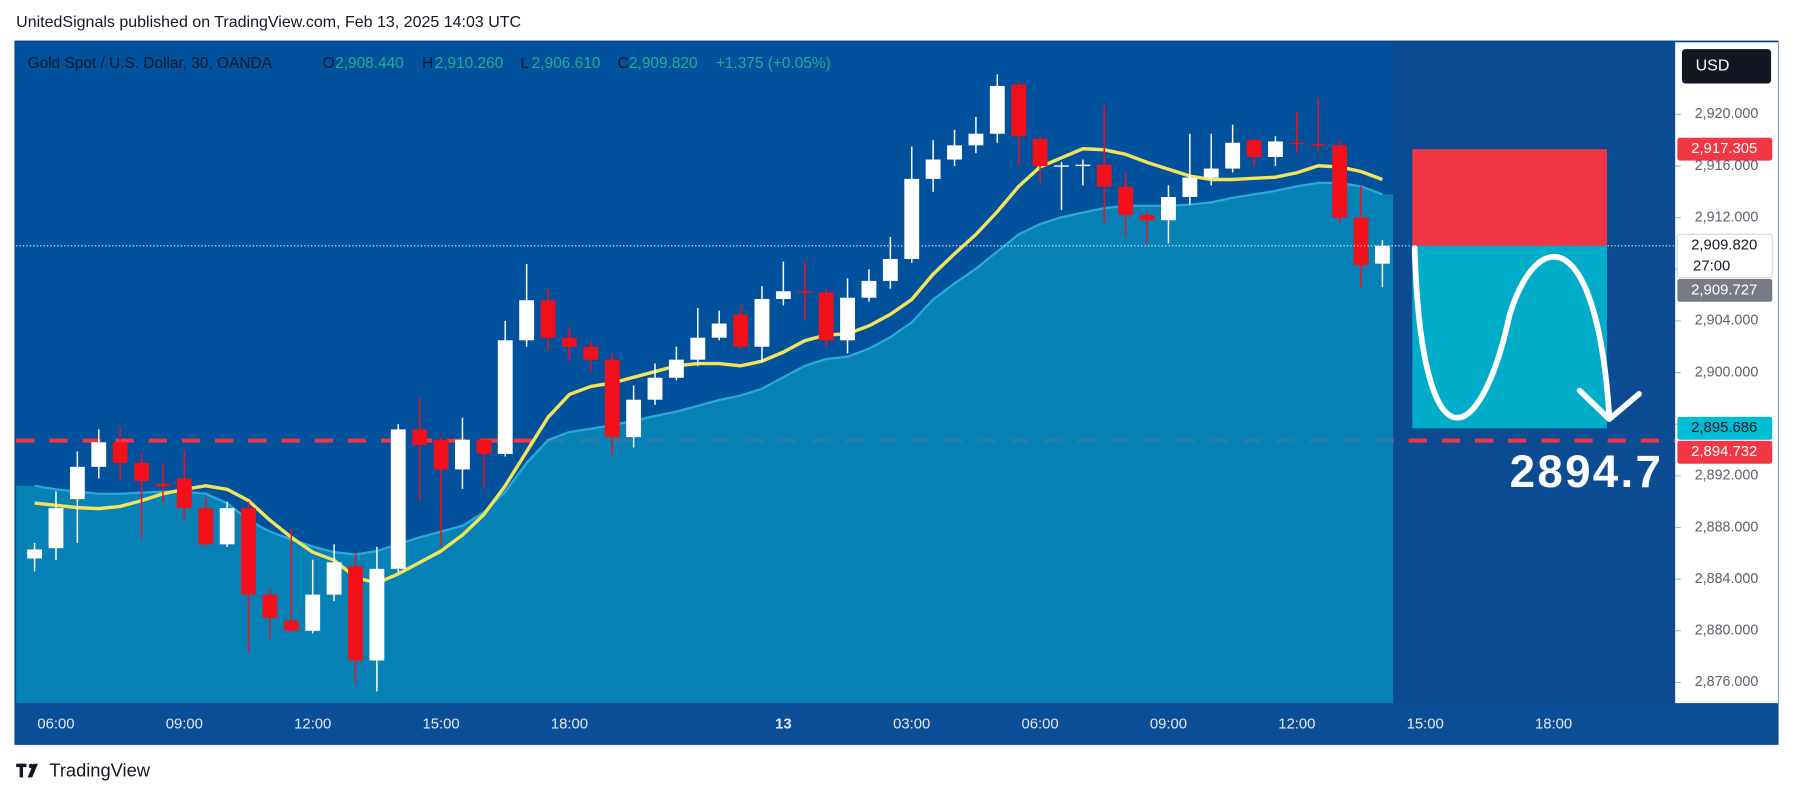 The height and width of the screenshot is (798, 1793). I want to click on y-tick-label: 2,904.000, so click(1727, 321).